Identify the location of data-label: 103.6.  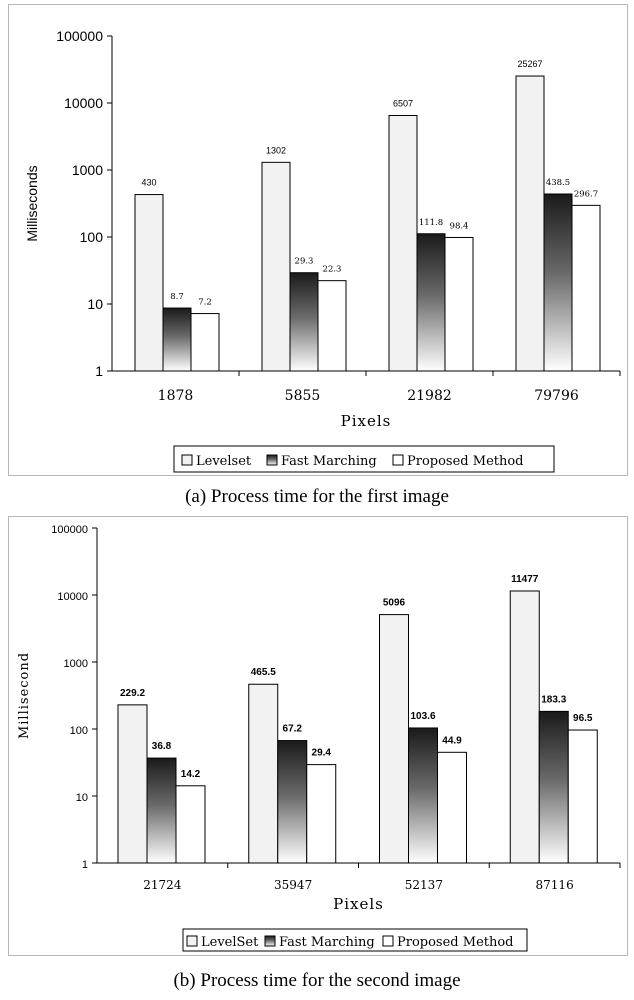
(422, 716).